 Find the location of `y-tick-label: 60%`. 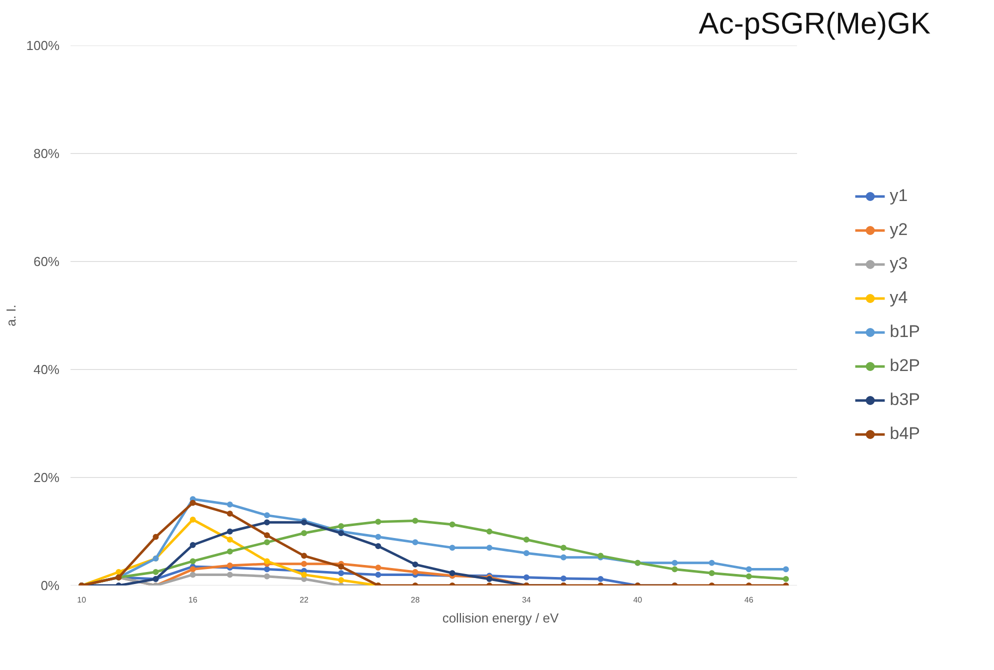

y-tick-label: 60% is located at coordinates (46, 261).